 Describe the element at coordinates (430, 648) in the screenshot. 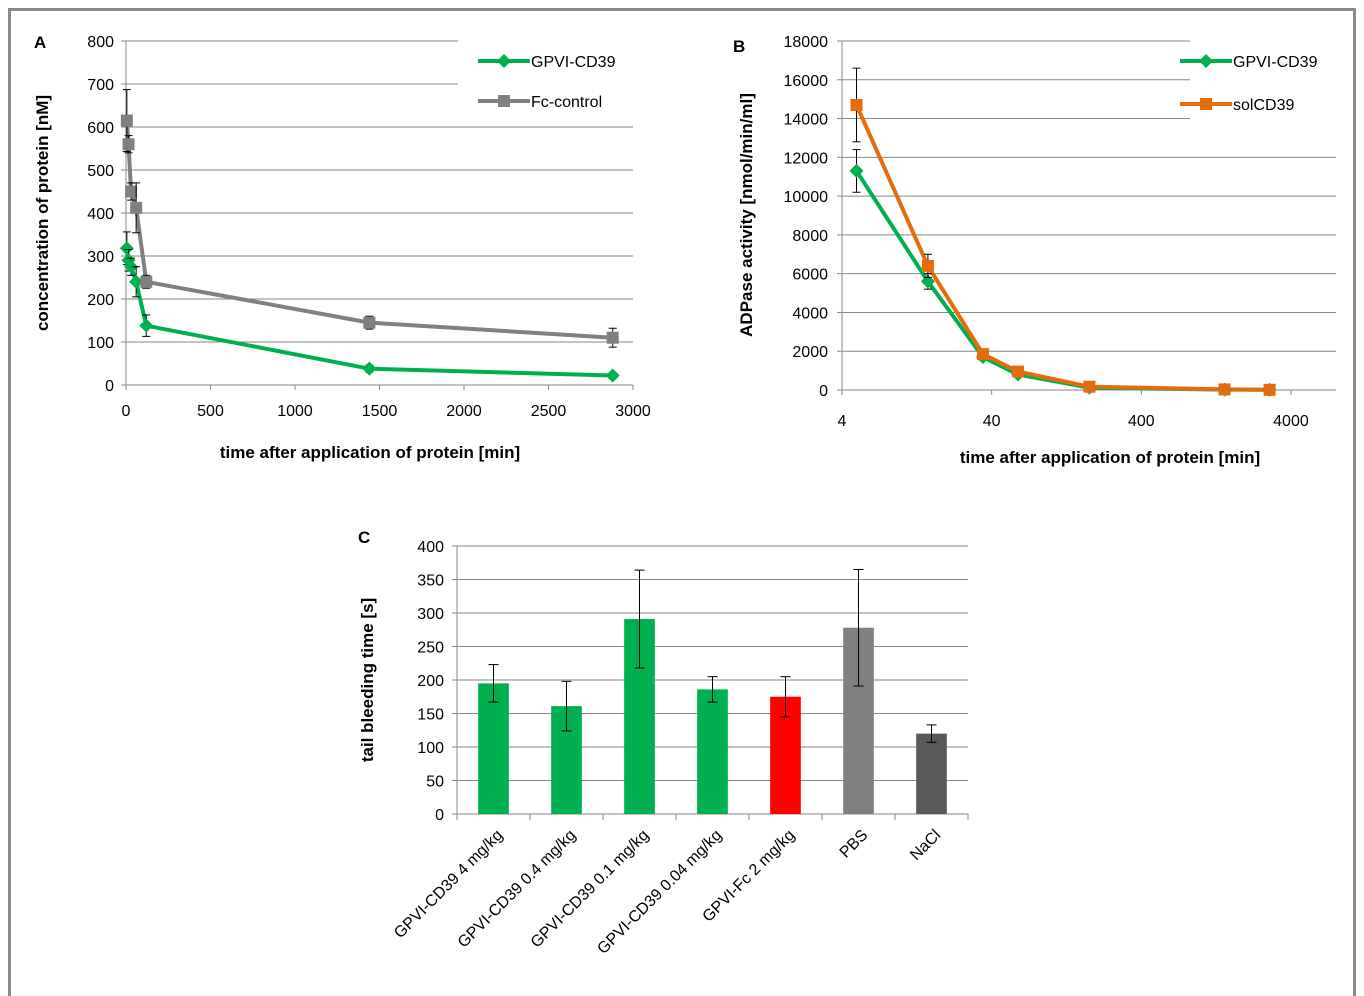

I see `chart-c-ytick-label: 250` at that location.